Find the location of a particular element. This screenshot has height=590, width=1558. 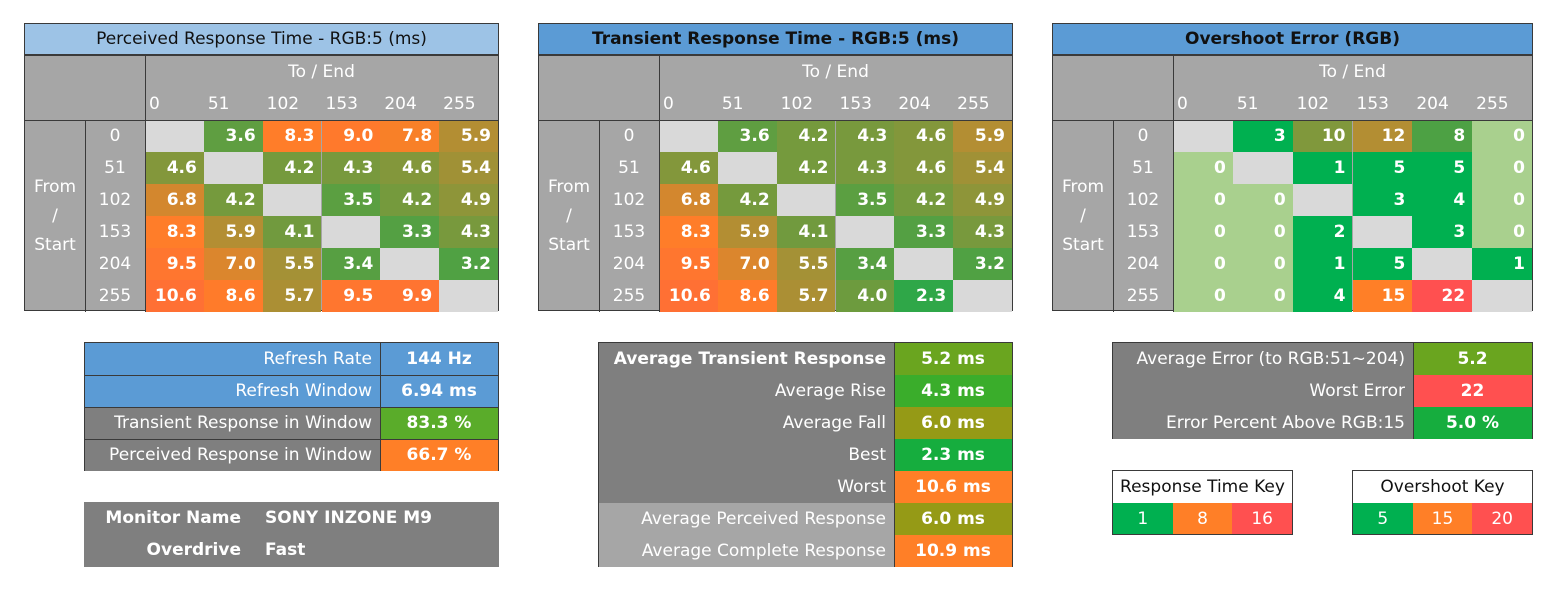

stat-value: 4.3 ms is located at coordinates (953, 391).